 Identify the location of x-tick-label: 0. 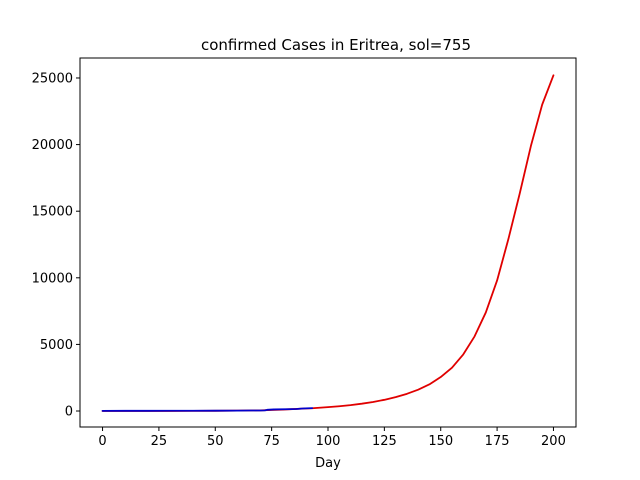
(102, 441).